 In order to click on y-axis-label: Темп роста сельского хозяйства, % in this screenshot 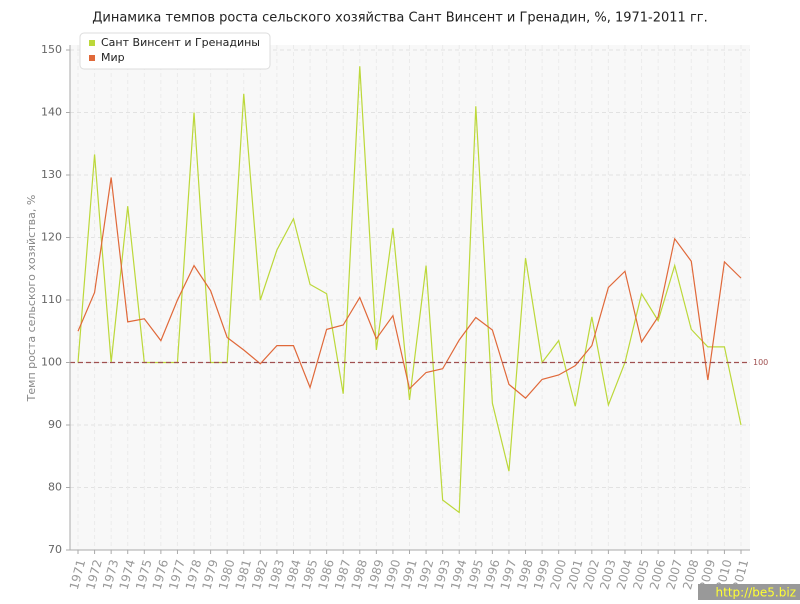, I will do `click(31, 299)`.